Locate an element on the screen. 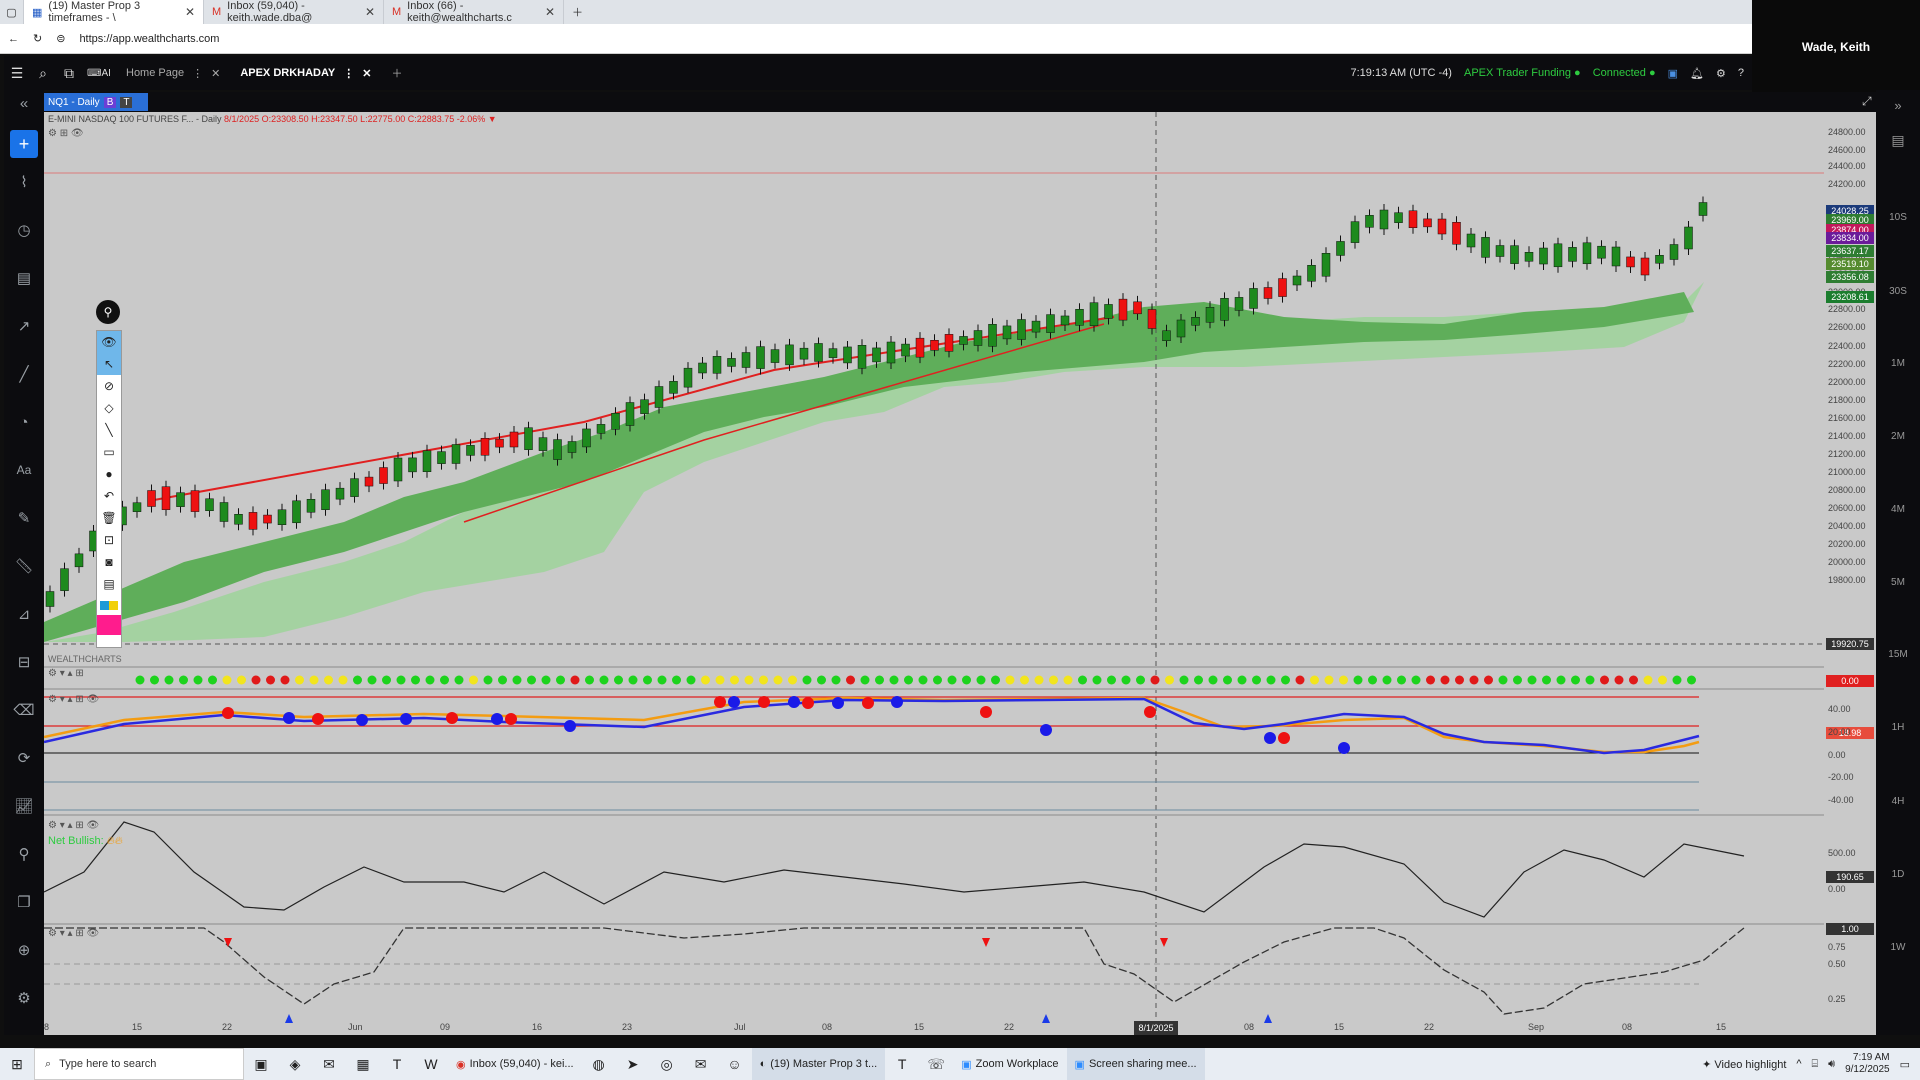  network-icon: ⌸ is located at coordinates (1815, 1063).